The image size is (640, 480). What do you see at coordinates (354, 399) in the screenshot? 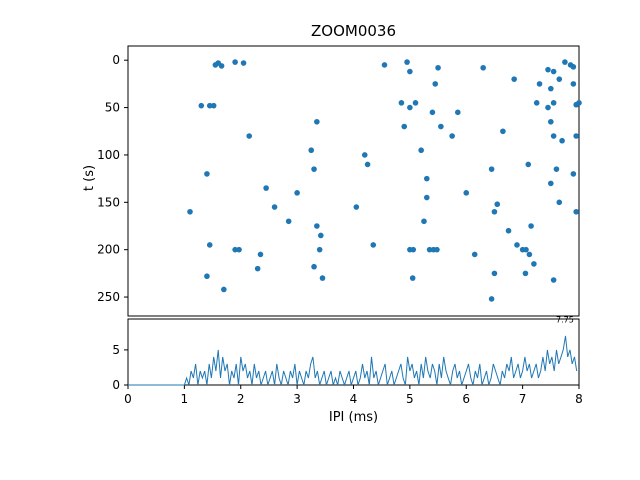
I see `x-tick-label: 4` at bounding box center [354, 399].